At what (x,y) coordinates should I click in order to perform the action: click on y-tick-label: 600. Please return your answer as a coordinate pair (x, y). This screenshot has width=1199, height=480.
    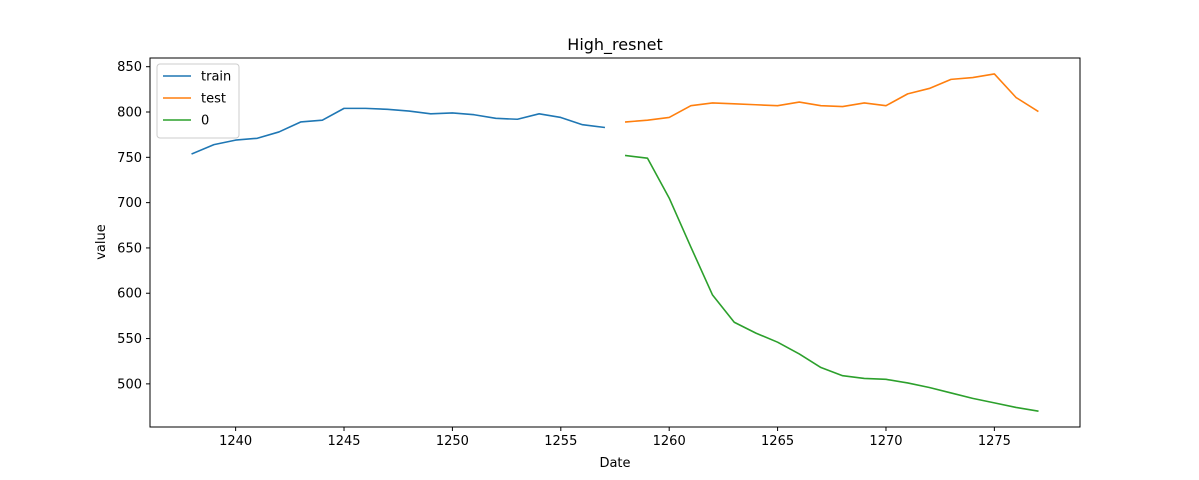
    Looking at the image, I should click on (129, 294).